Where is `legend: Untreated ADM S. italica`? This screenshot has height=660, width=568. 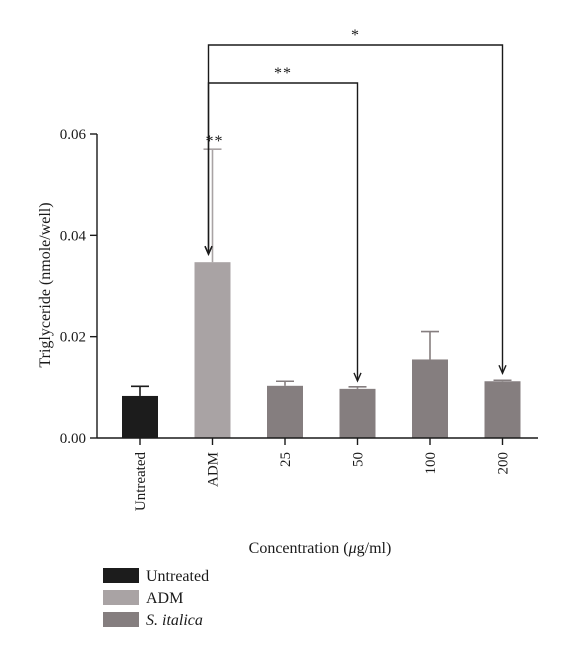
legend: Untreated ADM S. italica is located at coordinates (156, 598).